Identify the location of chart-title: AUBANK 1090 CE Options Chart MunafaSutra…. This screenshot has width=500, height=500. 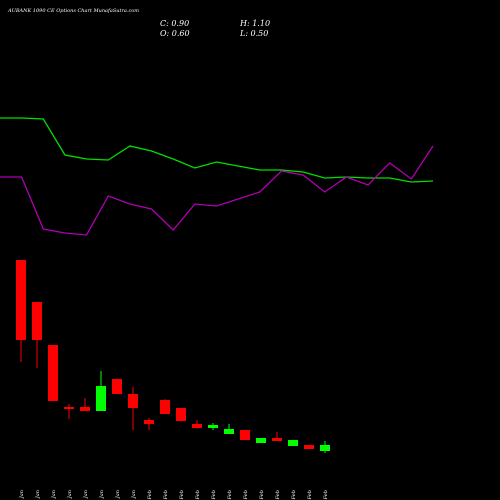
(73, 11).